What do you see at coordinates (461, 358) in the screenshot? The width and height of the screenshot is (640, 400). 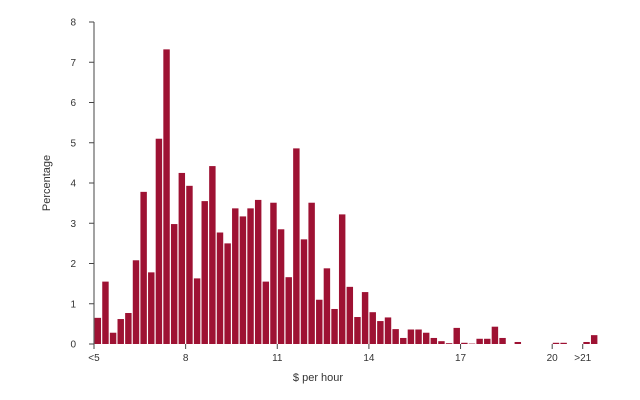 I see `x-tick-label: 17` at bounding box center [461, 358].